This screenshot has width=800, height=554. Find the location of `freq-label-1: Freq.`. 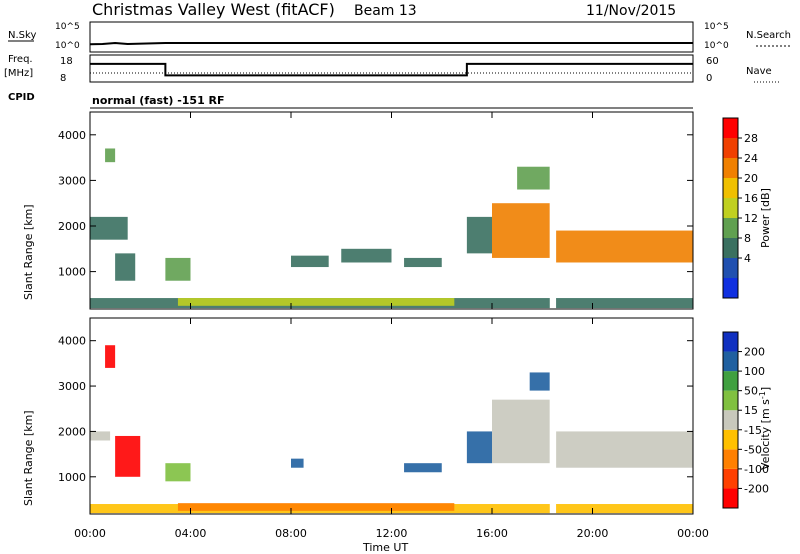

freq-label-1: Freq. is located at coordinates (20, 59).